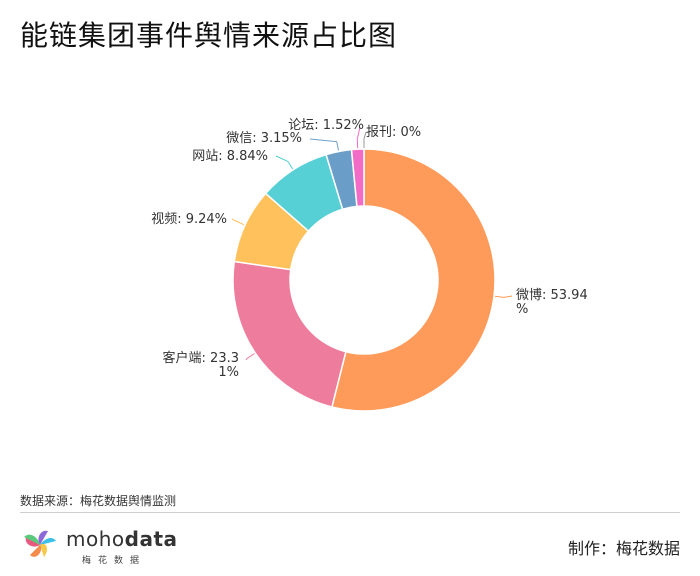  What do you see at coordinates (189, 219) in the screenshot?
I see `slice-label-视频: 视频: 9.24%` at bounding box center [189, 219].